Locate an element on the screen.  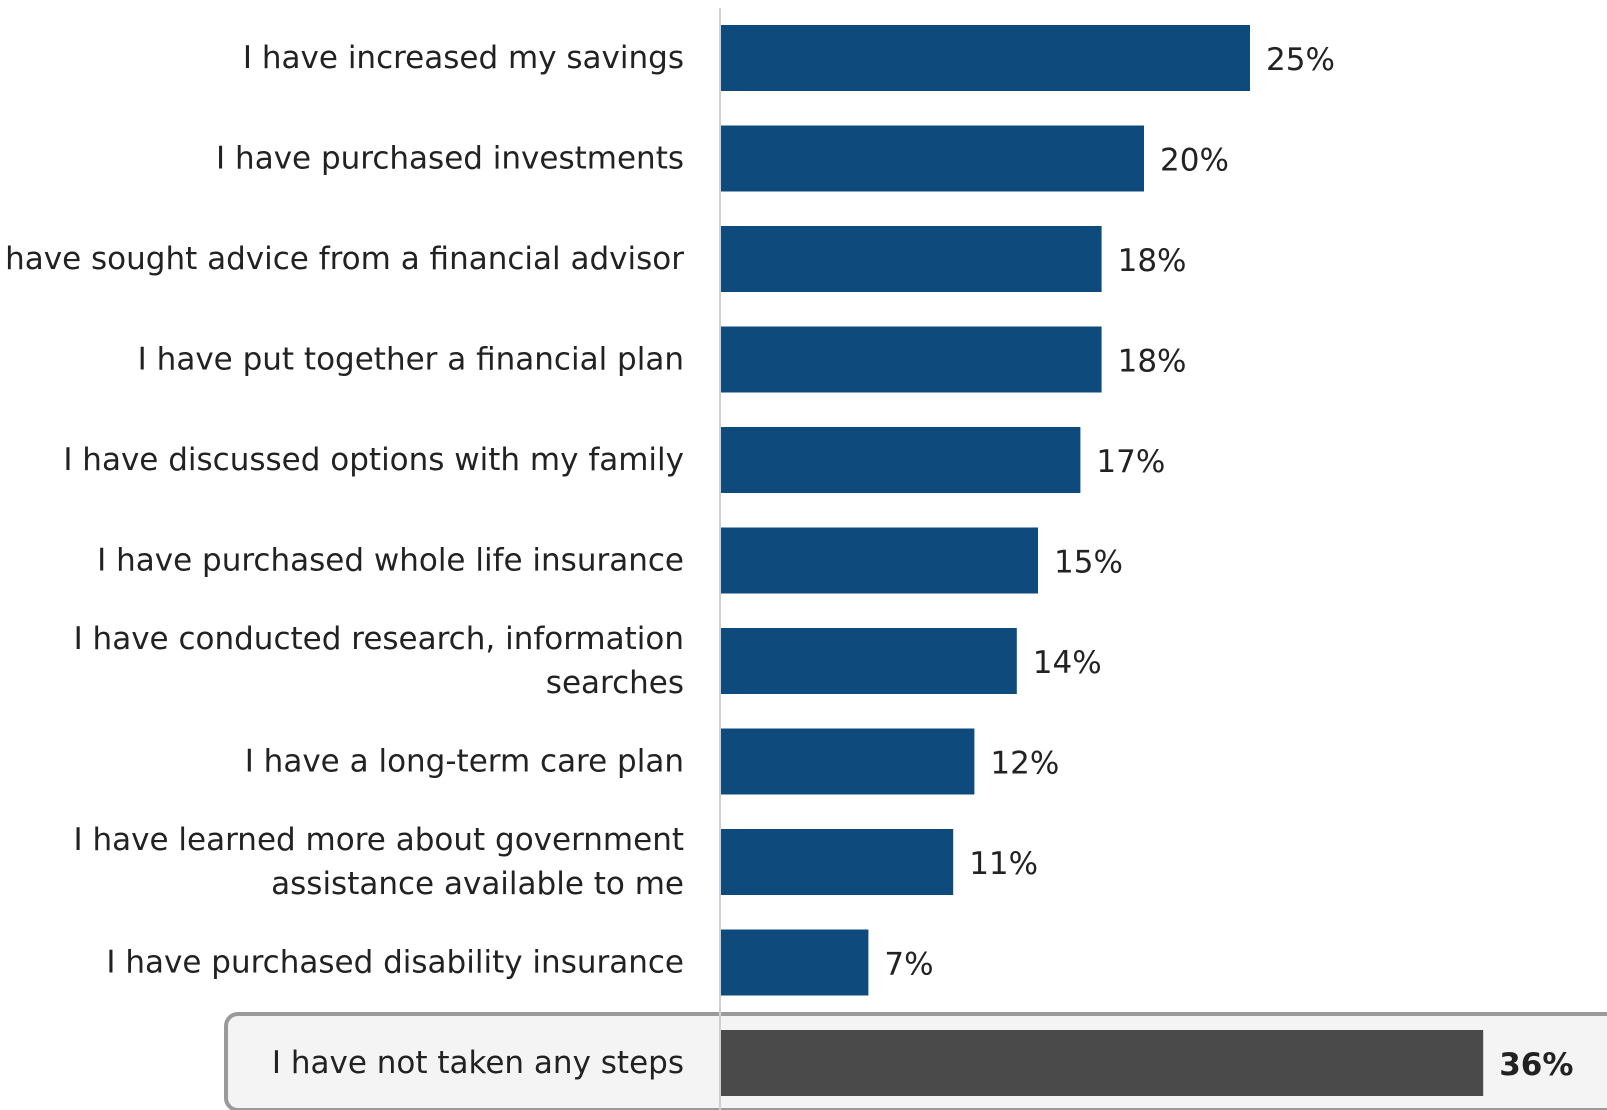
value-label: 36% is located at coordinates (1536, 1065).